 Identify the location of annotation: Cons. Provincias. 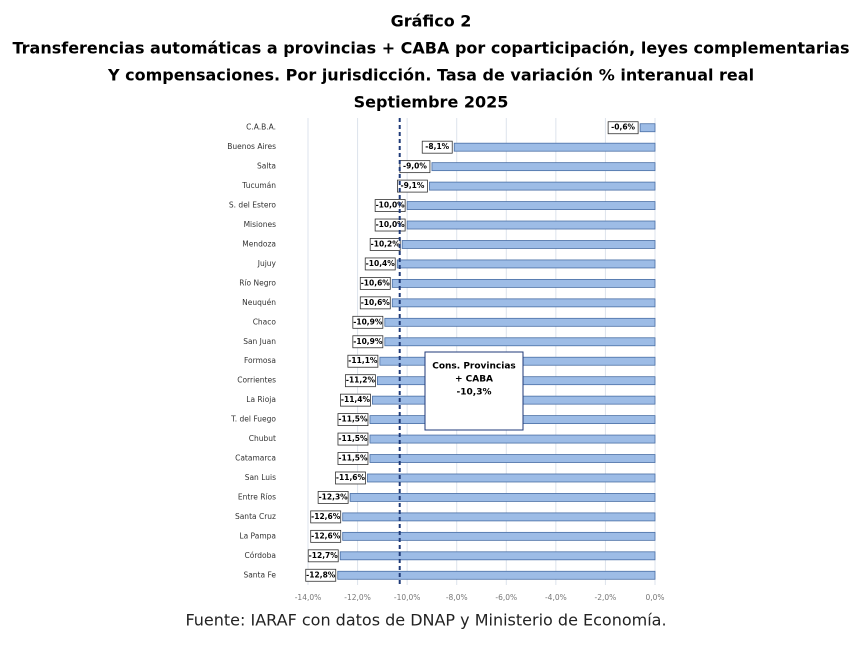
(474, 367).